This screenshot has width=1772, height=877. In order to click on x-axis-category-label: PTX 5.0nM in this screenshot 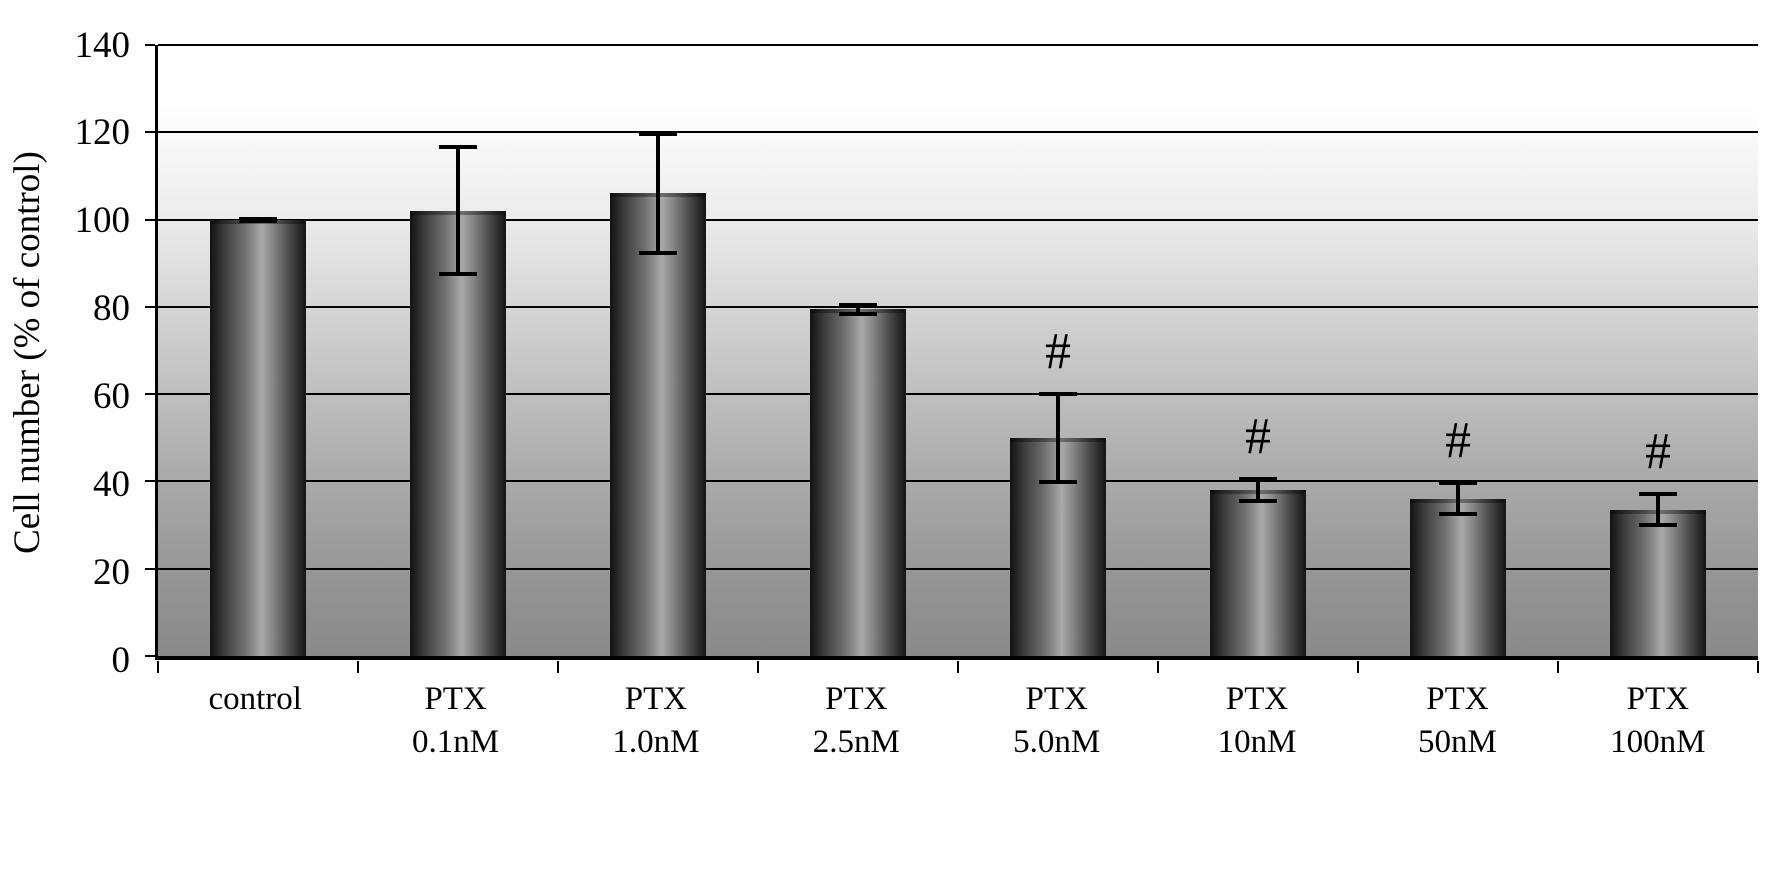, I will do `click(1057, 721)`.